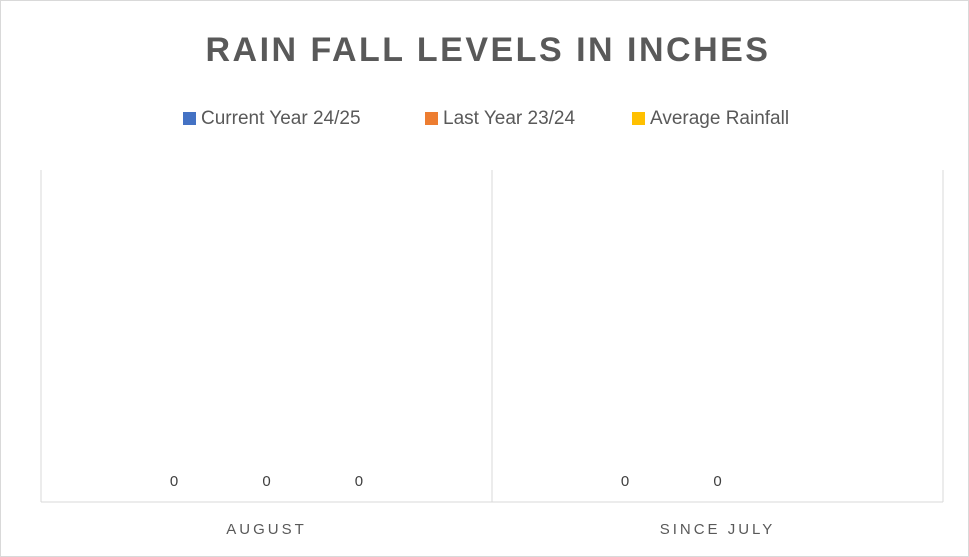 The height and width of the screenshot is (557, 969). Describe the element at coordinates (719, 118) in the screenshot. I see `legend-label: Average Rainfall` at that location.